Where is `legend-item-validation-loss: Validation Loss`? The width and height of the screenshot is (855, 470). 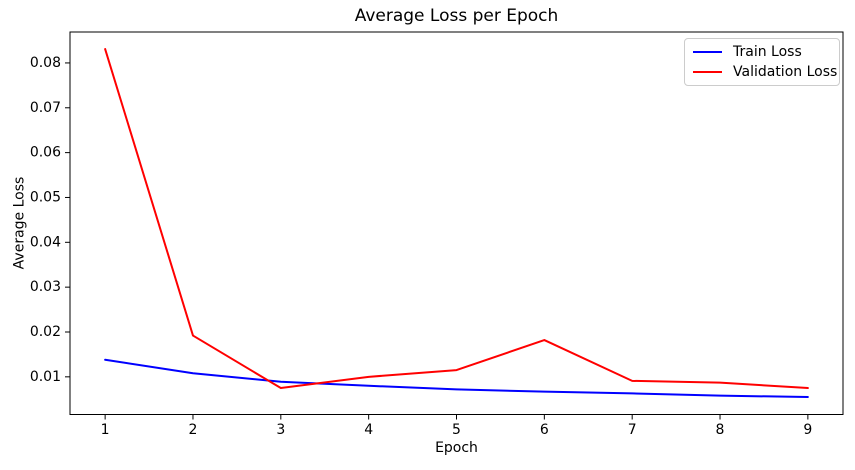 legend-item-validation-loss: Validation Loss is located at coordinates (762, 72).